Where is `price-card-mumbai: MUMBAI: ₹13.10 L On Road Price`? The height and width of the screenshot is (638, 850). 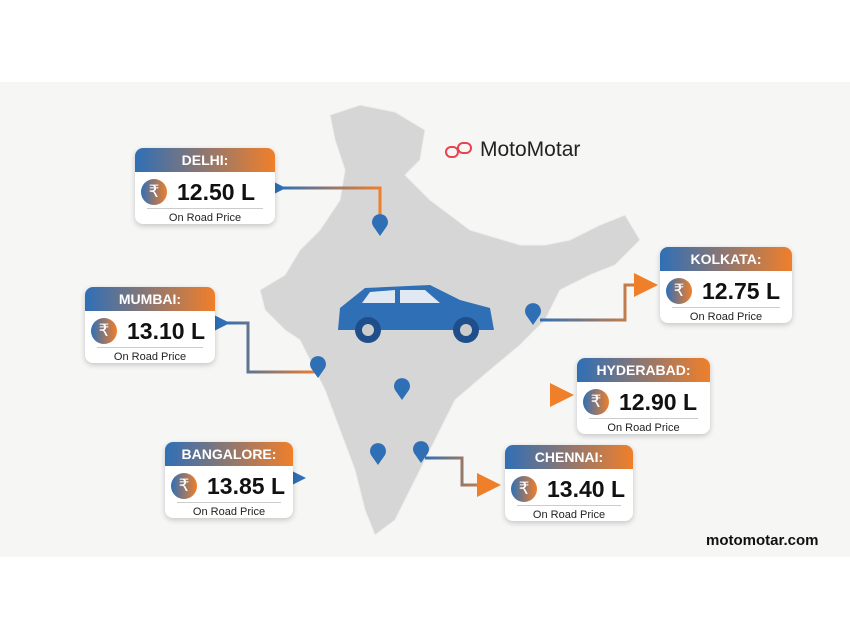
price-card-mumbai: MUMBAI: ₹13.10 L On Road Price is located at coordinates (150, 325).